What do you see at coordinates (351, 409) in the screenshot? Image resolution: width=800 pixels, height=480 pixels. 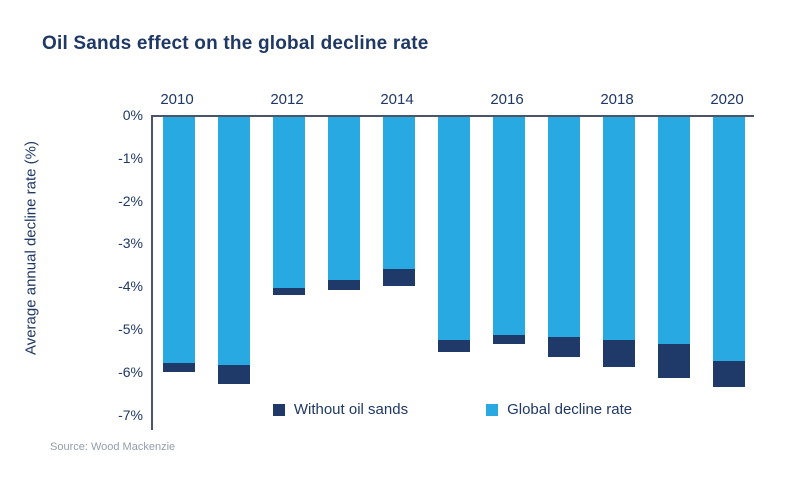 I see `legend-label: Without oil sands` at bounding box center [351, 409].